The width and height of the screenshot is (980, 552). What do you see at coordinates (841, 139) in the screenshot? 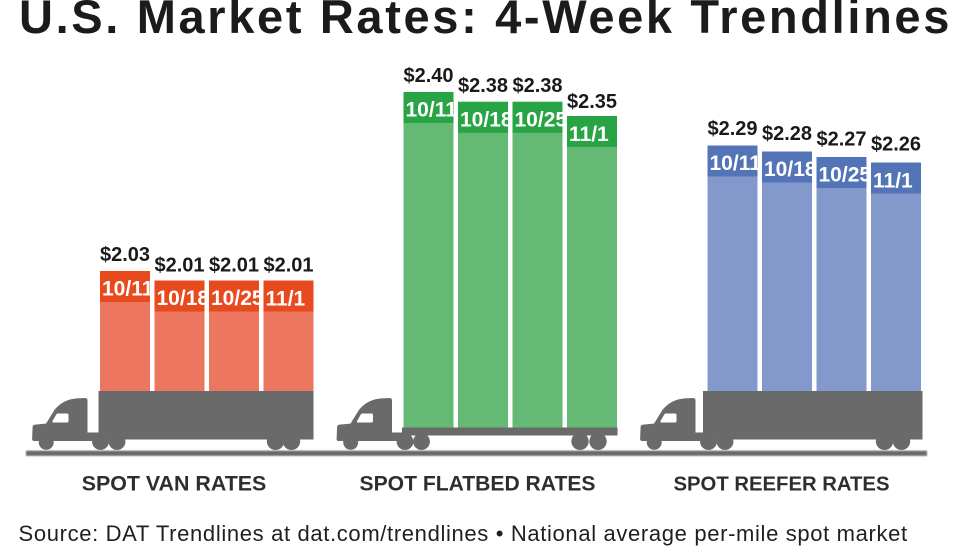
I see `svg-text: $2.27` at bounding box center [841, 139].